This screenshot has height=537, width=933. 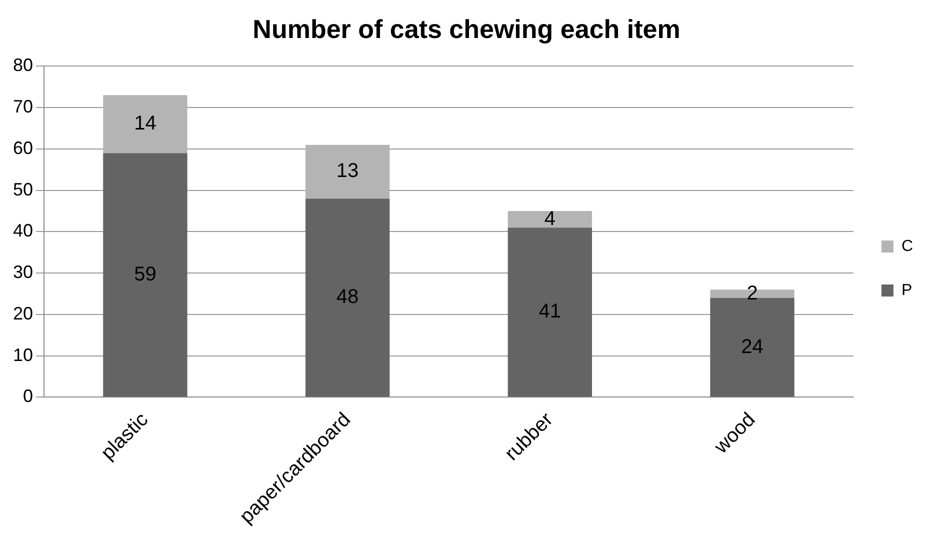 What do you see at coordinates (23, 313) in the screenshot?
I see `y-tick-label: 20` at bounding box center [23, 313].